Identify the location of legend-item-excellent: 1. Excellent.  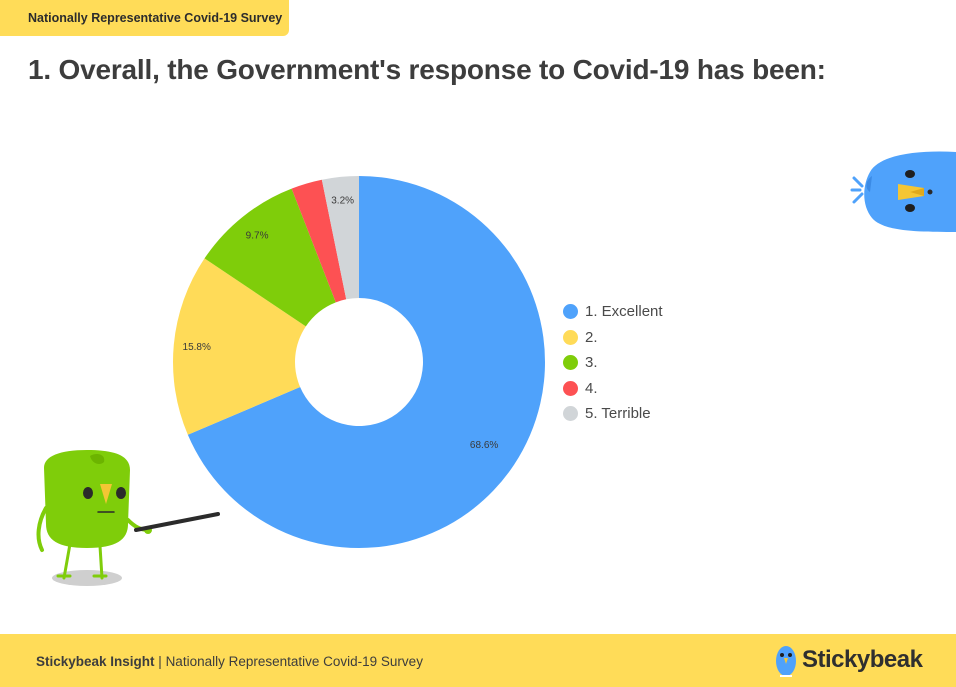
(613, 312).